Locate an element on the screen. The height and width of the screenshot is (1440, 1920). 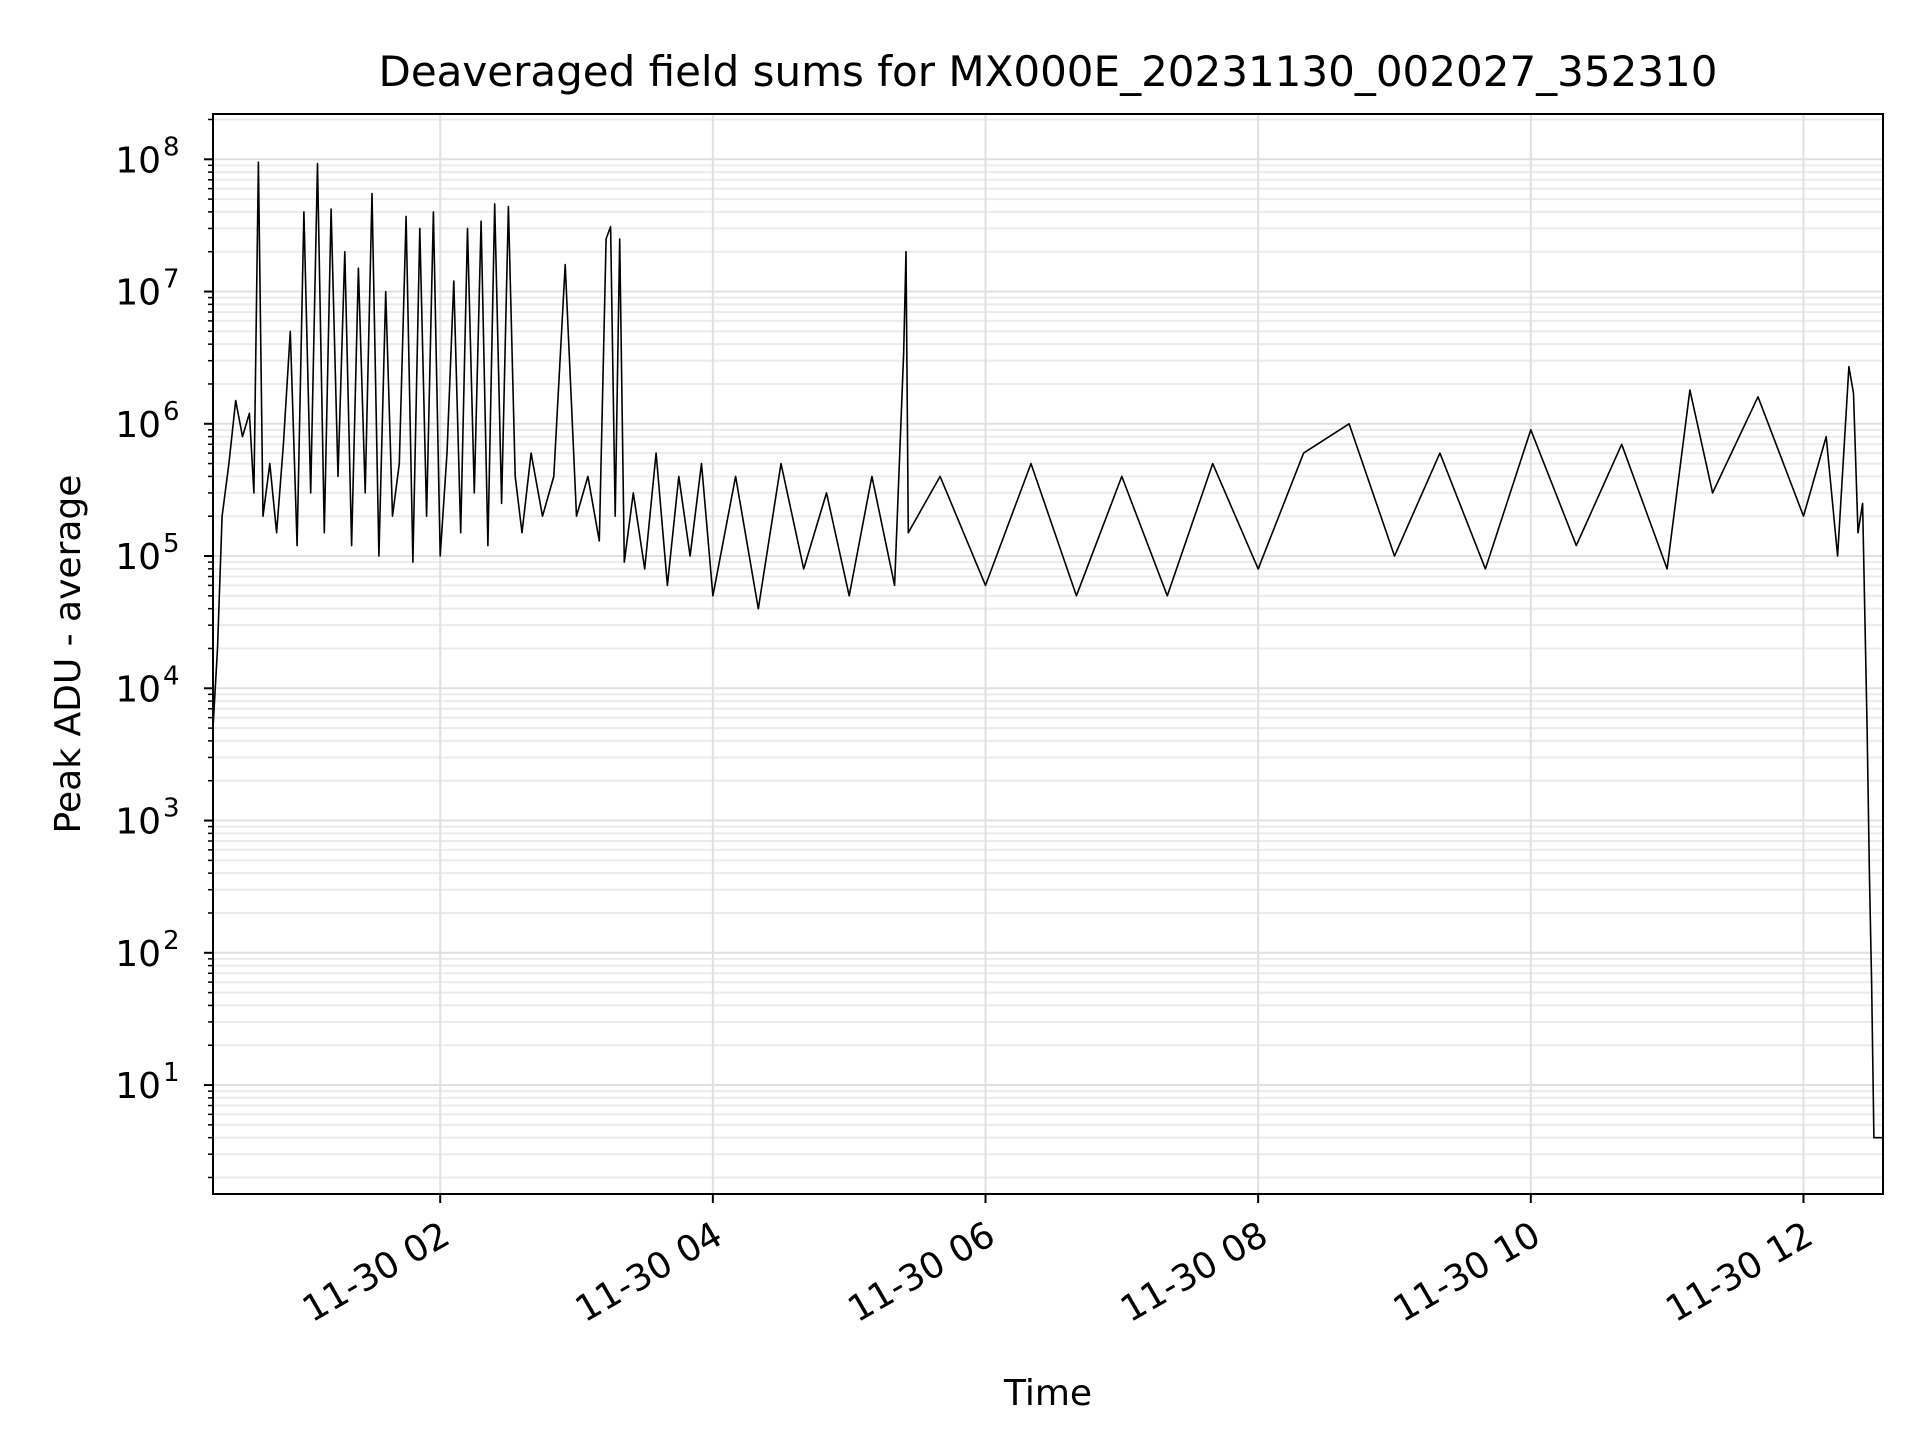
y-tick-exponent: 2 is located at coordinates (171, 941).